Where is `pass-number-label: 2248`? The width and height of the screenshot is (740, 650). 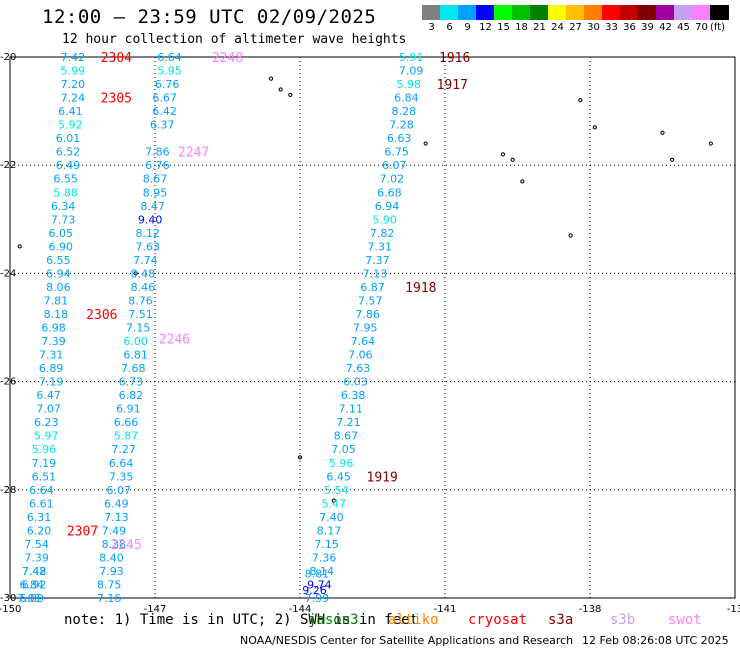 pass-number-label: 2248 is located at coordinates (227, 58).